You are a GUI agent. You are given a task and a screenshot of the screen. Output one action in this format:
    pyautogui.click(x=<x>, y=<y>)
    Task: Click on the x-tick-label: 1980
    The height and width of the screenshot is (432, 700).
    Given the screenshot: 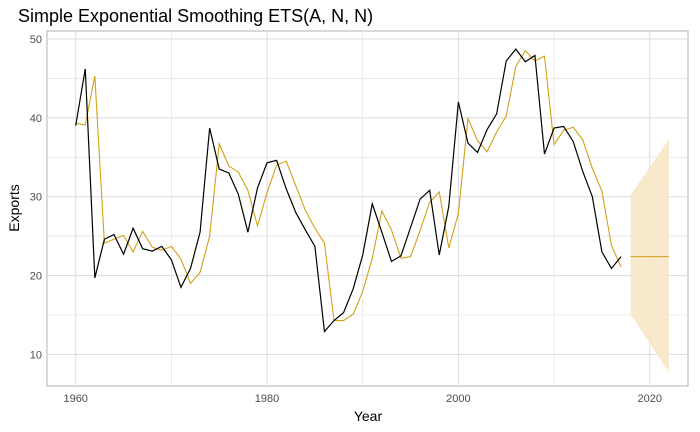 What is the action you would take?
    pyautogui.click(x=267, y=399)
    